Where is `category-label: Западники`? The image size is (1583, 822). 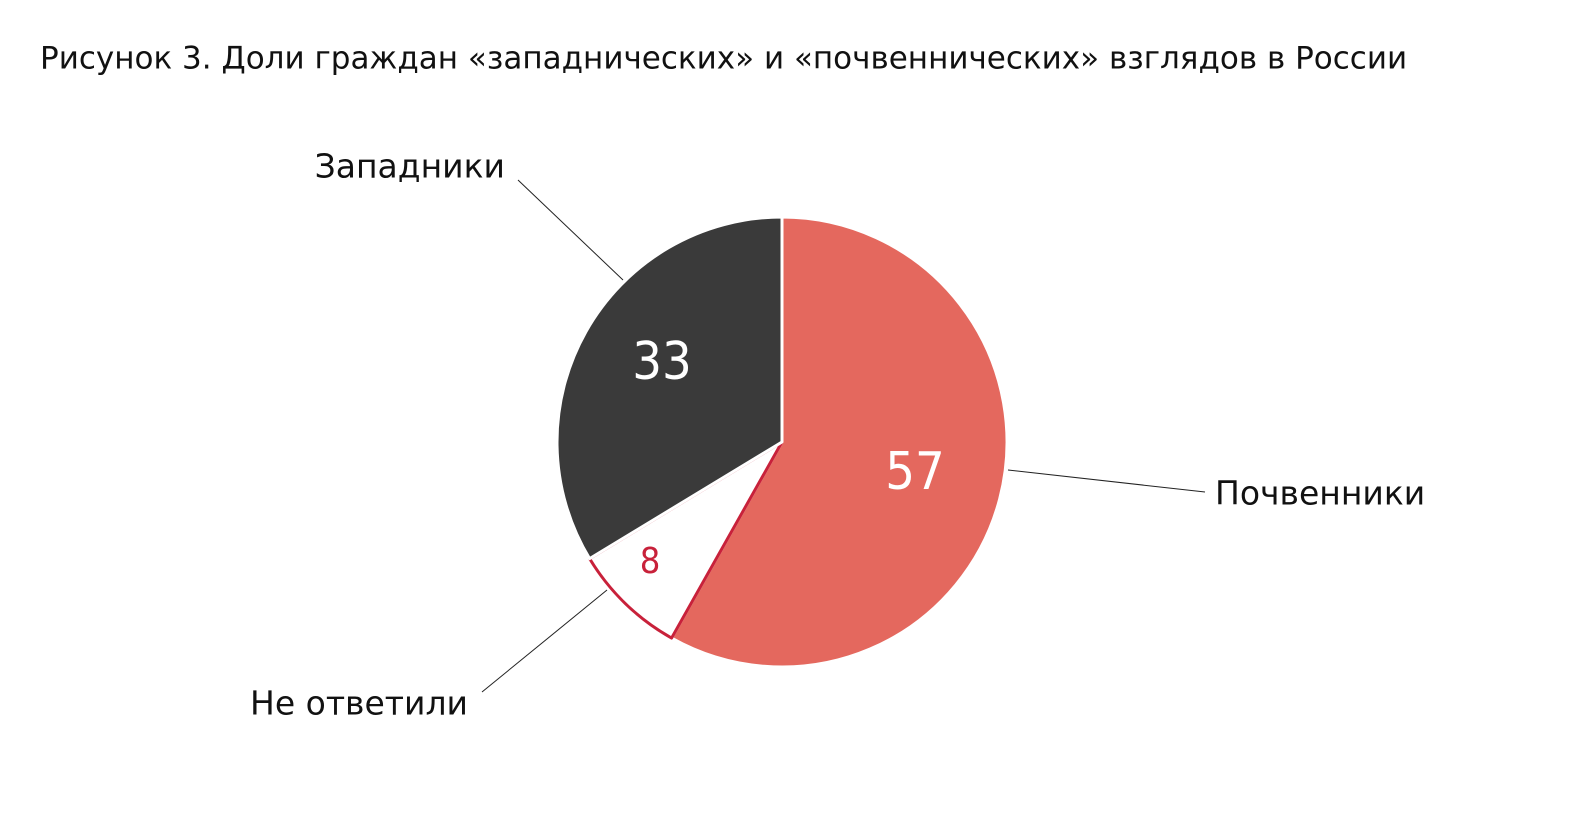
category-label: Западники is located at coordinates (410, 166).